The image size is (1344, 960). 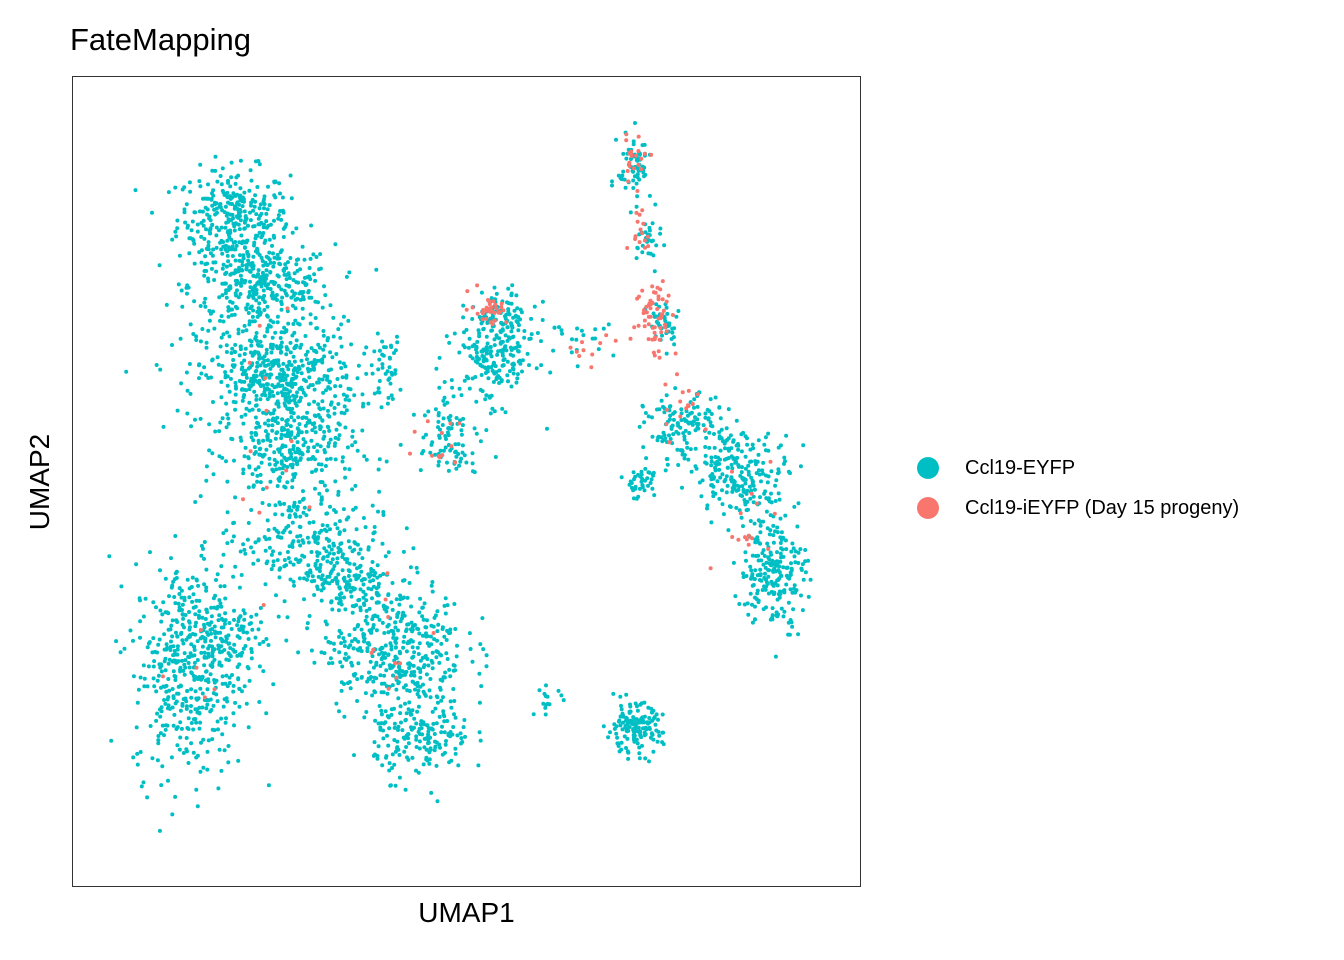 I want to click on legend-item-ccl19-eyfp: Ccl19-EYFP, so click(x=1075, y=468).